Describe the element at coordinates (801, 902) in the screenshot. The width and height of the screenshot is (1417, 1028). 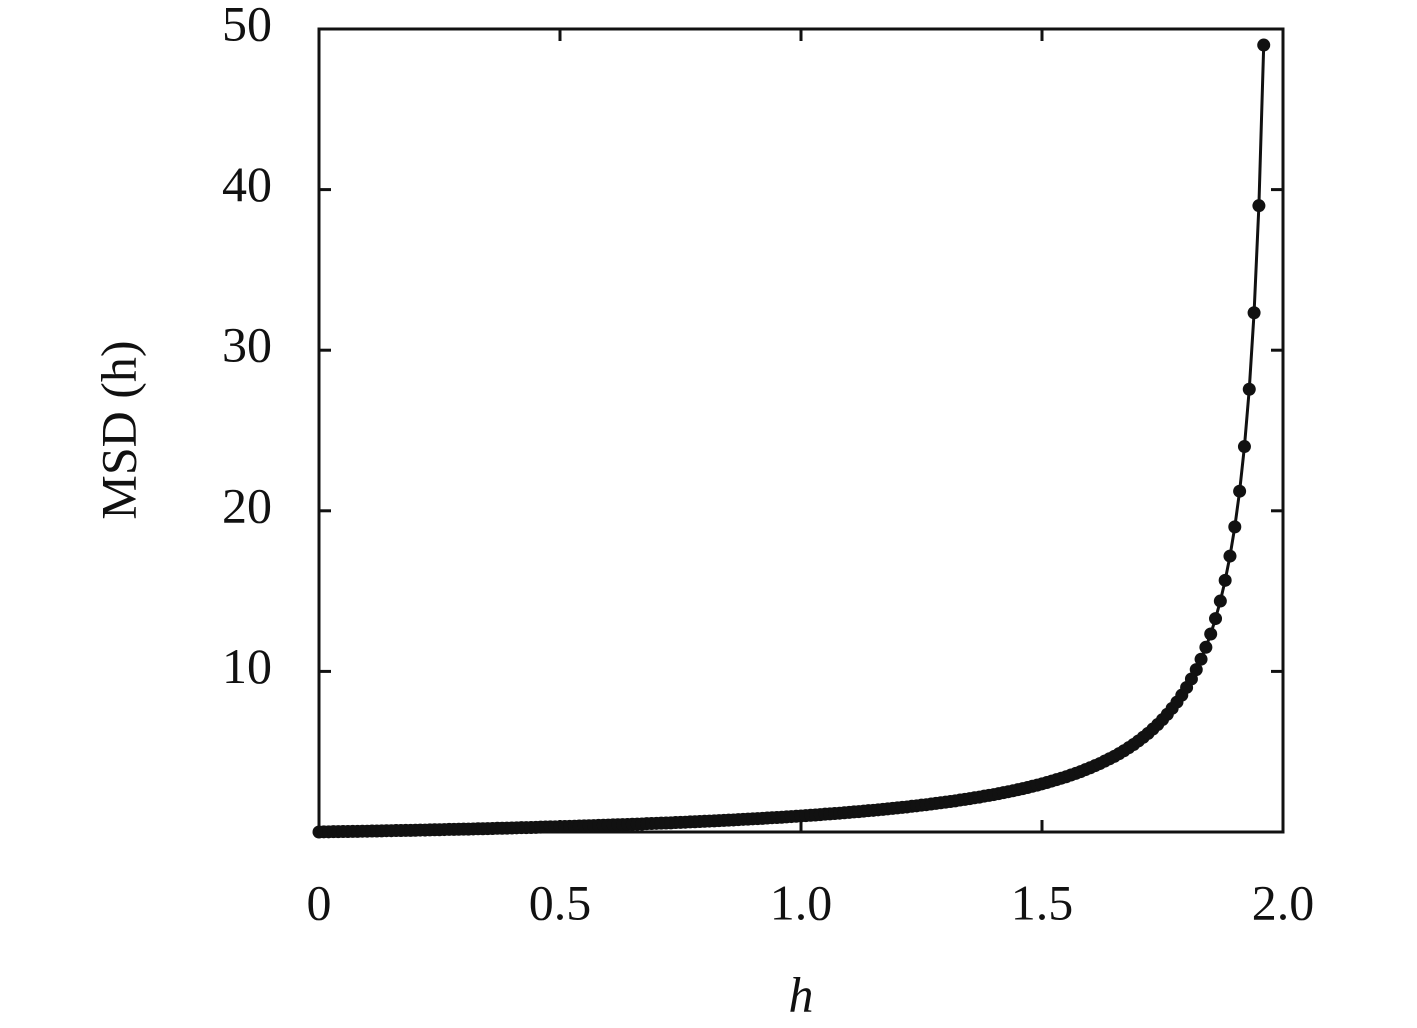
I see `x-tick-label: 1.0` at that location.